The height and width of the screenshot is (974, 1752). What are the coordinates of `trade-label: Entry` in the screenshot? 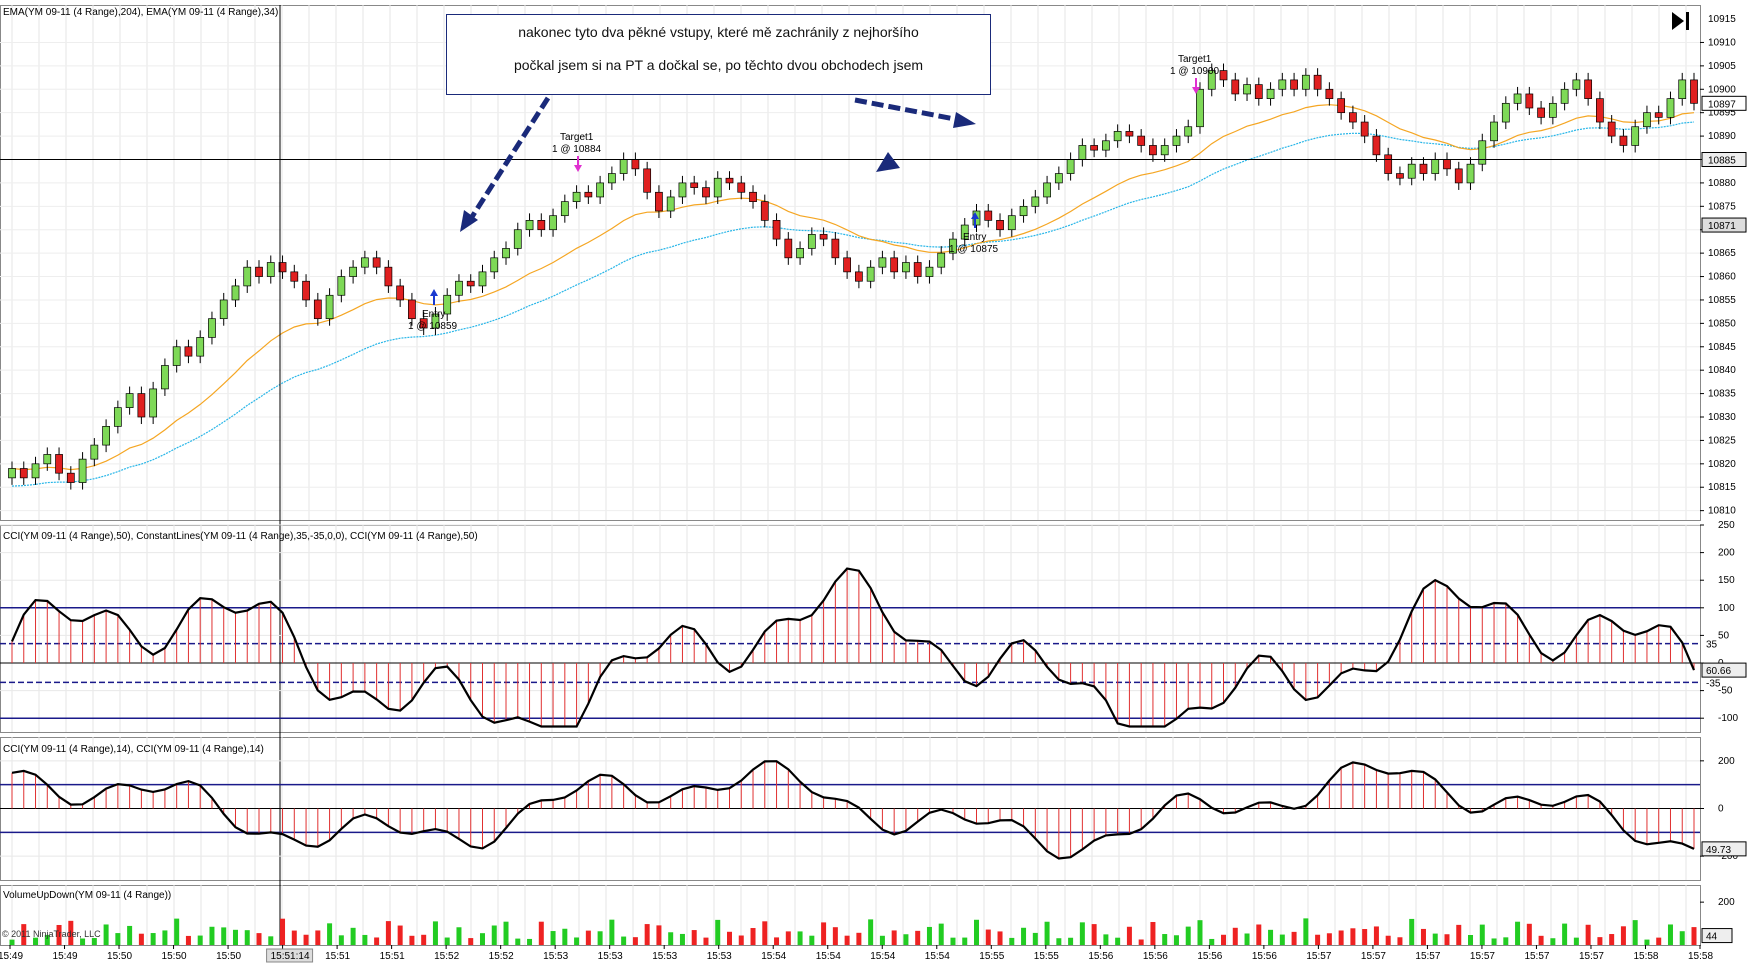 It's located at (974, 237).